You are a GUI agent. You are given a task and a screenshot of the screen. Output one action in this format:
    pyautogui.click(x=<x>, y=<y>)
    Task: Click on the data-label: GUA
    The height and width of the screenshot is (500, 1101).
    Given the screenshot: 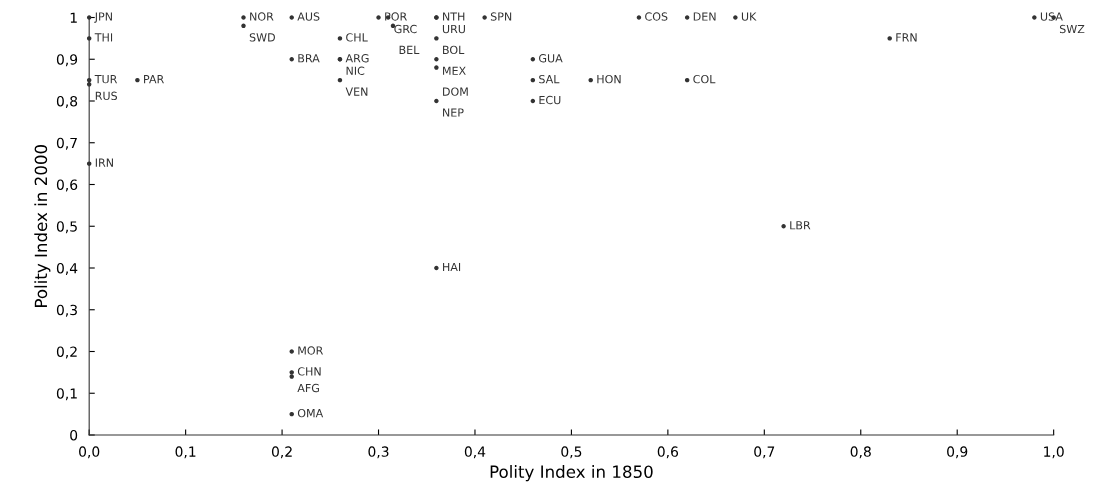 What is the action you would take?
    pyautogui.click(x=551, y=58)
    